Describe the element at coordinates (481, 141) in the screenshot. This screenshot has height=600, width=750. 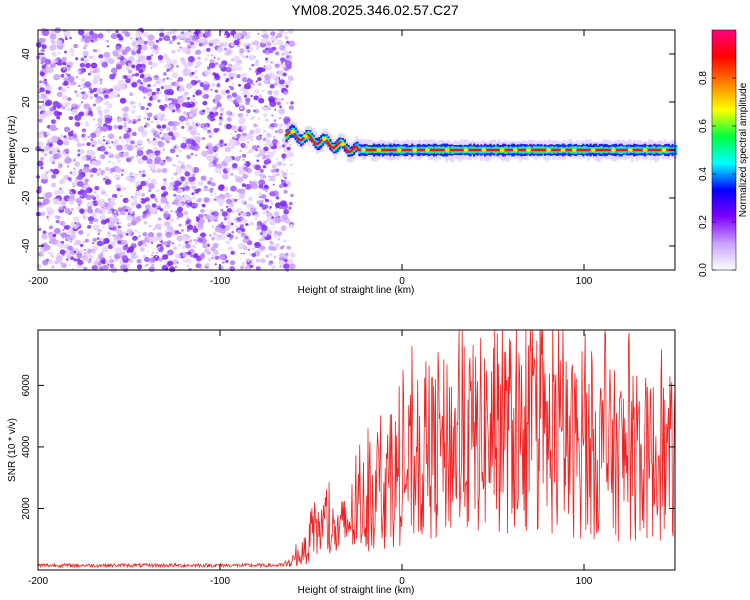
I see `spectrogram-signal-band` at that location.